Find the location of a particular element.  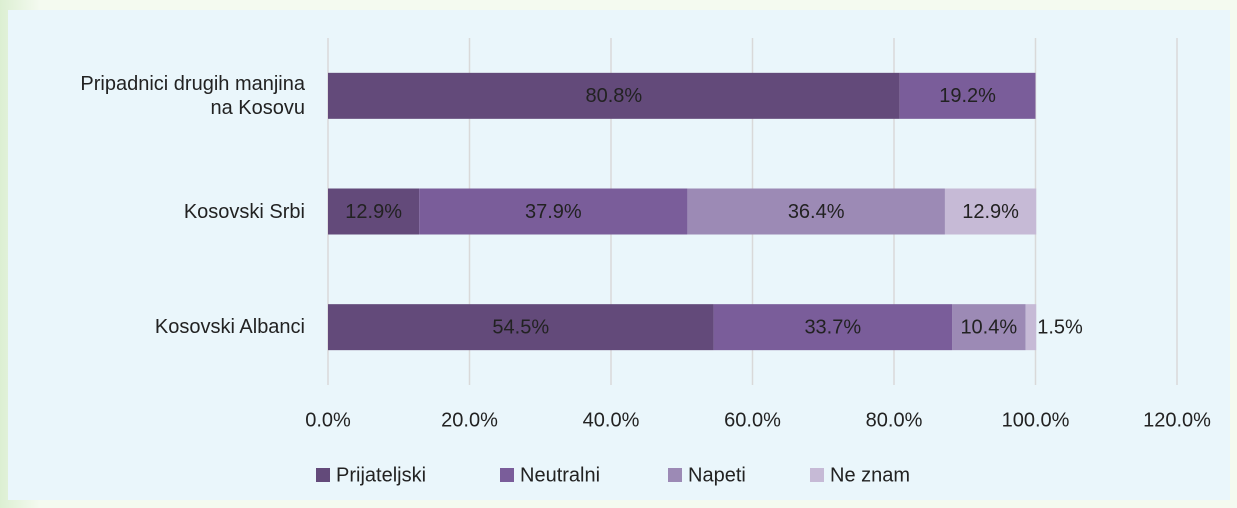

y-tick-label: Kosovski Albanci is located at coordinates (229, 327).